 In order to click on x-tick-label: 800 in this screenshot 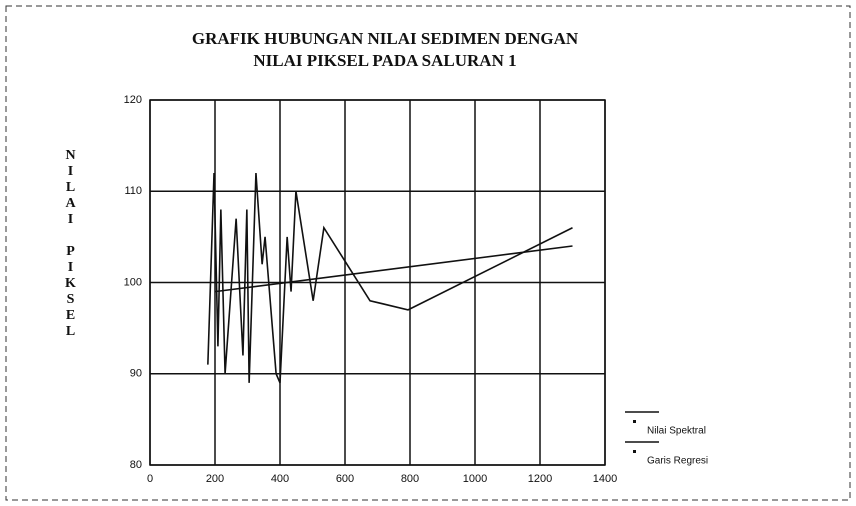, I will do `click(410, 479)`.